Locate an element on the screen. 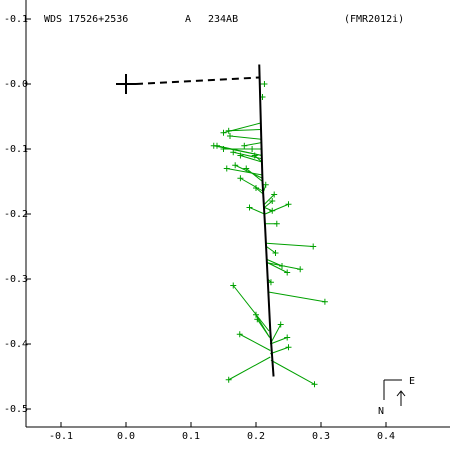 Image resolution: width=450 pixels, height=450 pixels. x-tick-label: 0.1 is located at coordinates (191, 436).